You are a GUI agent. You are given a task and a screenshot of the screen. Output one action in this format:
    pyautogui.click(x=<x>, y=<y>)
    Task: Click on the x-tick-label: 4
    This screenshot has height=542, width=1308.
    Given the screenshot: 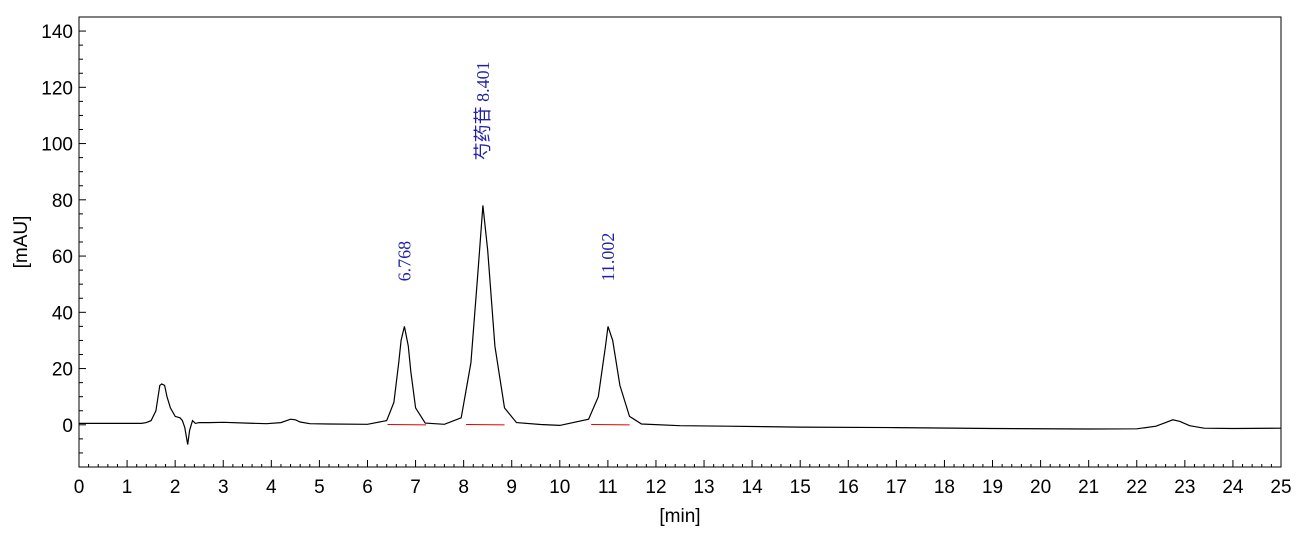 What is the action you would take?
    pyautogui.click(x=271, y=487)
    